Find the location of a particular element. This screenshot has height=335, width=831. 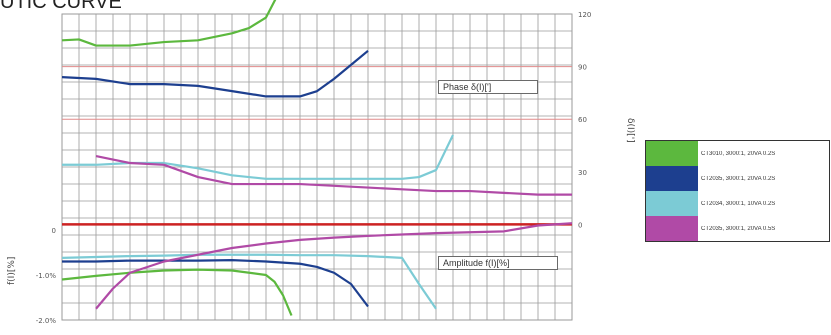

series-1-amplitude-line is located at coordinates (215, 283).